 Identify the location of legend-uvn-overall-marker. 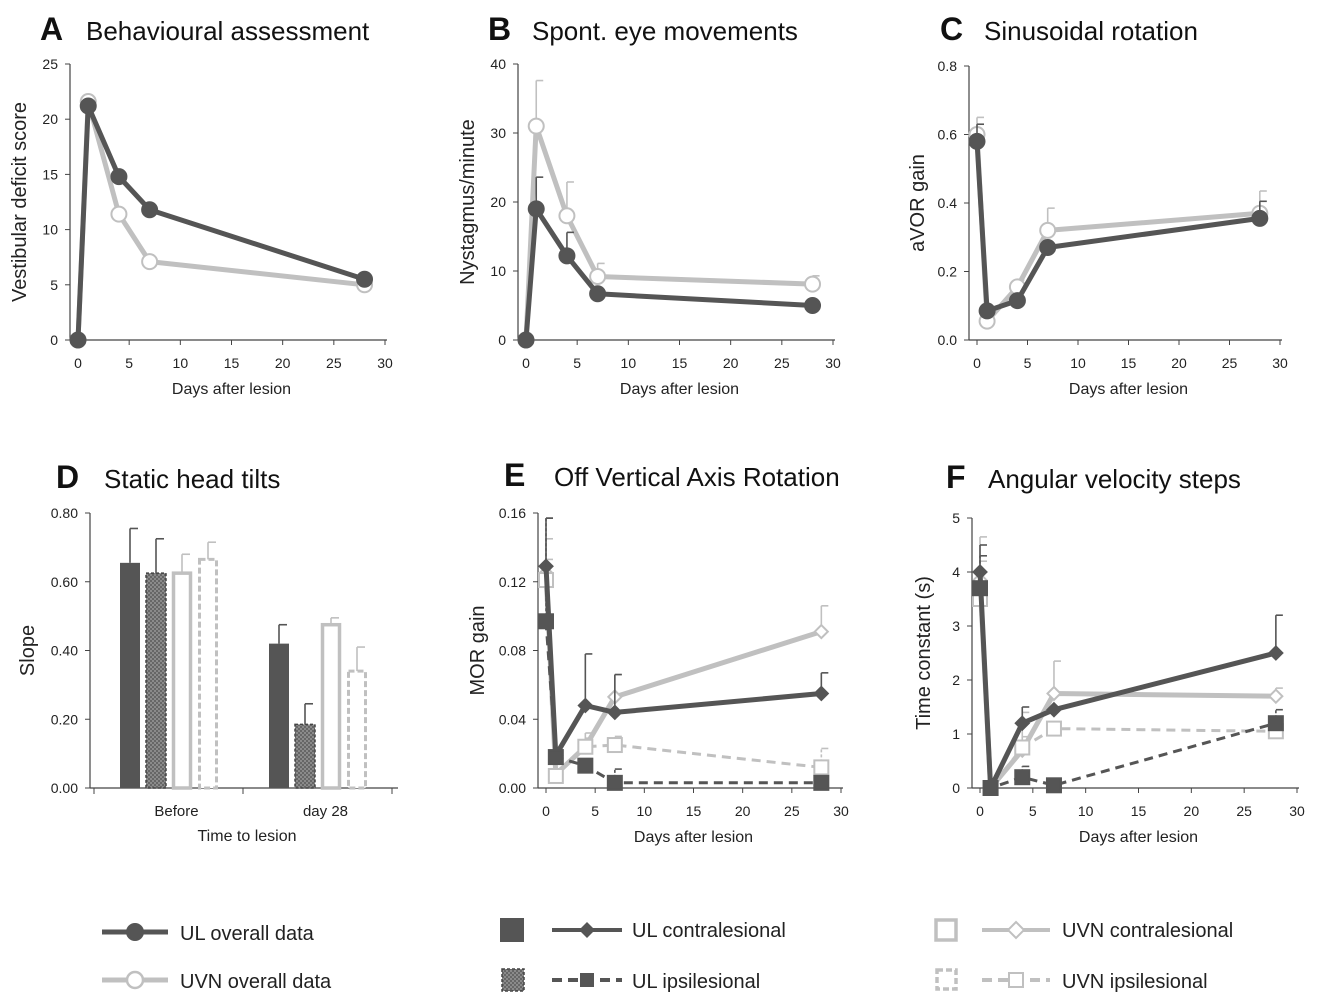
(135, 980).